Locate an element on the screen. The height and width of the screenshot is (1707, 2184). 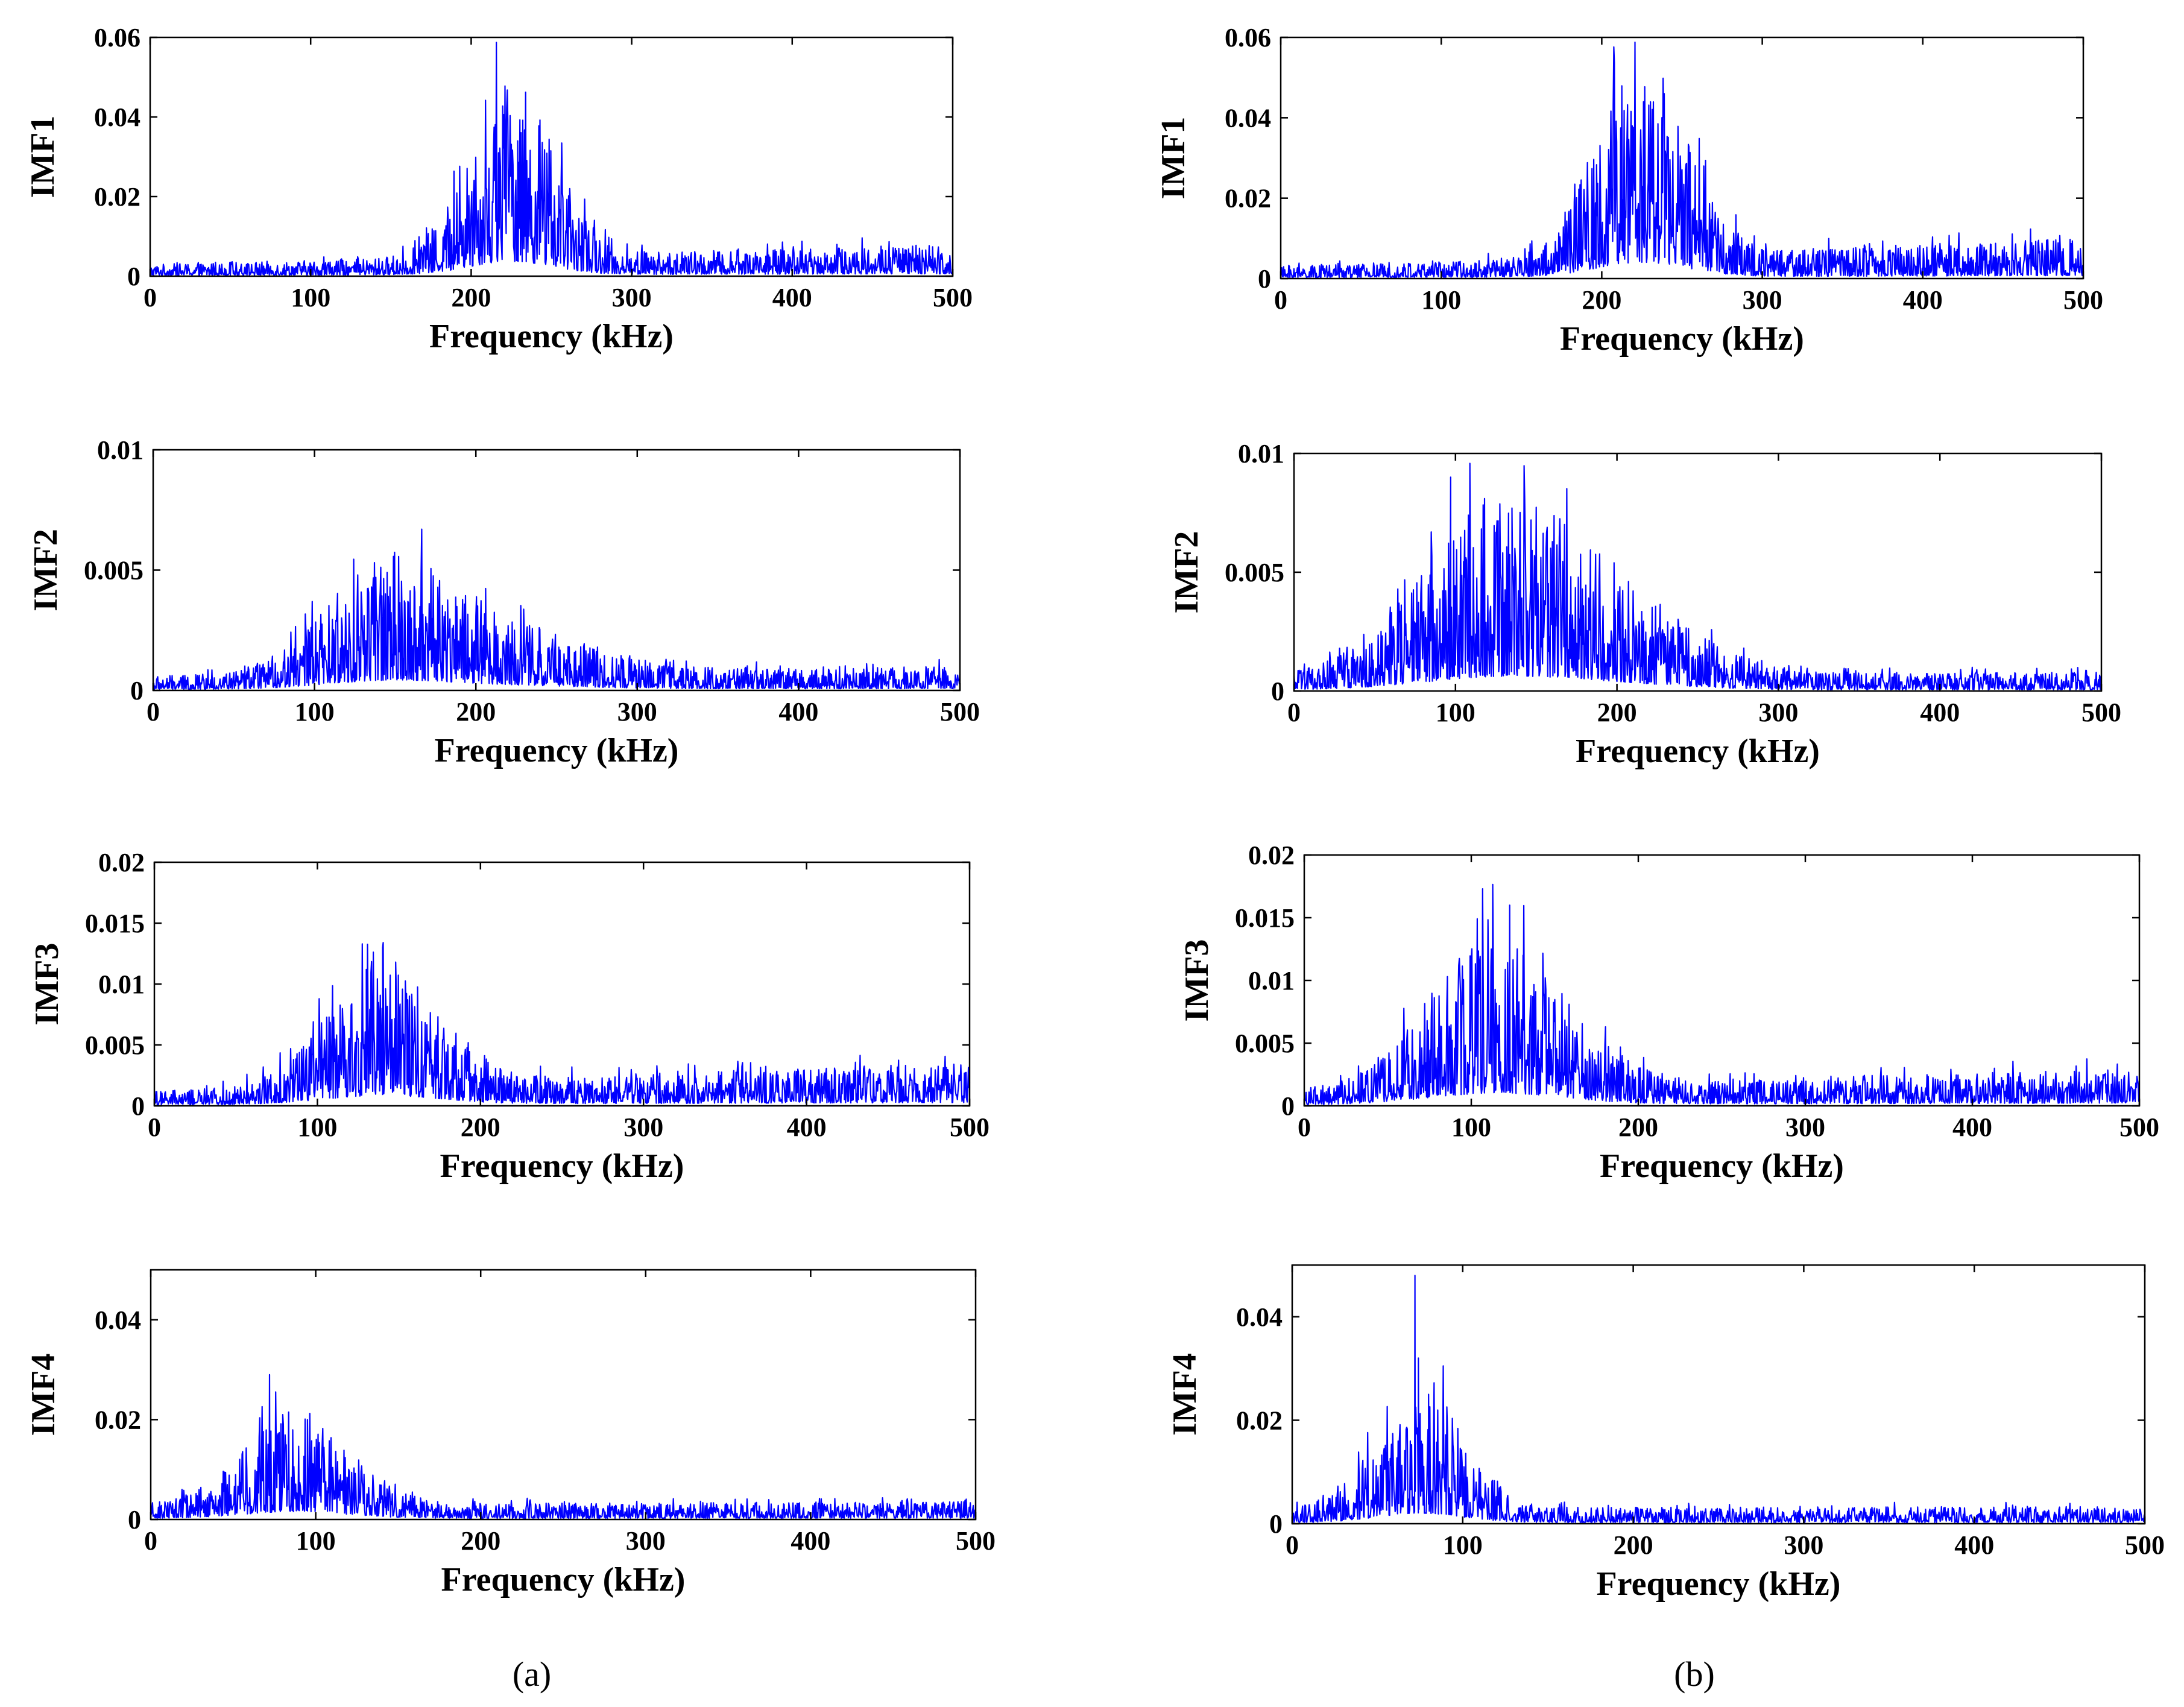
x-tick-label-a3: 300 is located at coordinates (643, 1127).